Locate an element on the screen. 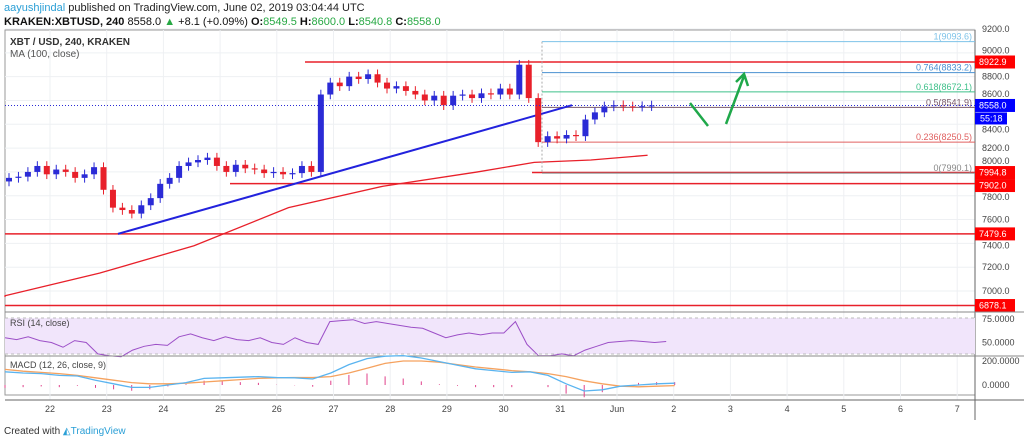  countdown-label: 55:18 is located at coordinates (991, 118).